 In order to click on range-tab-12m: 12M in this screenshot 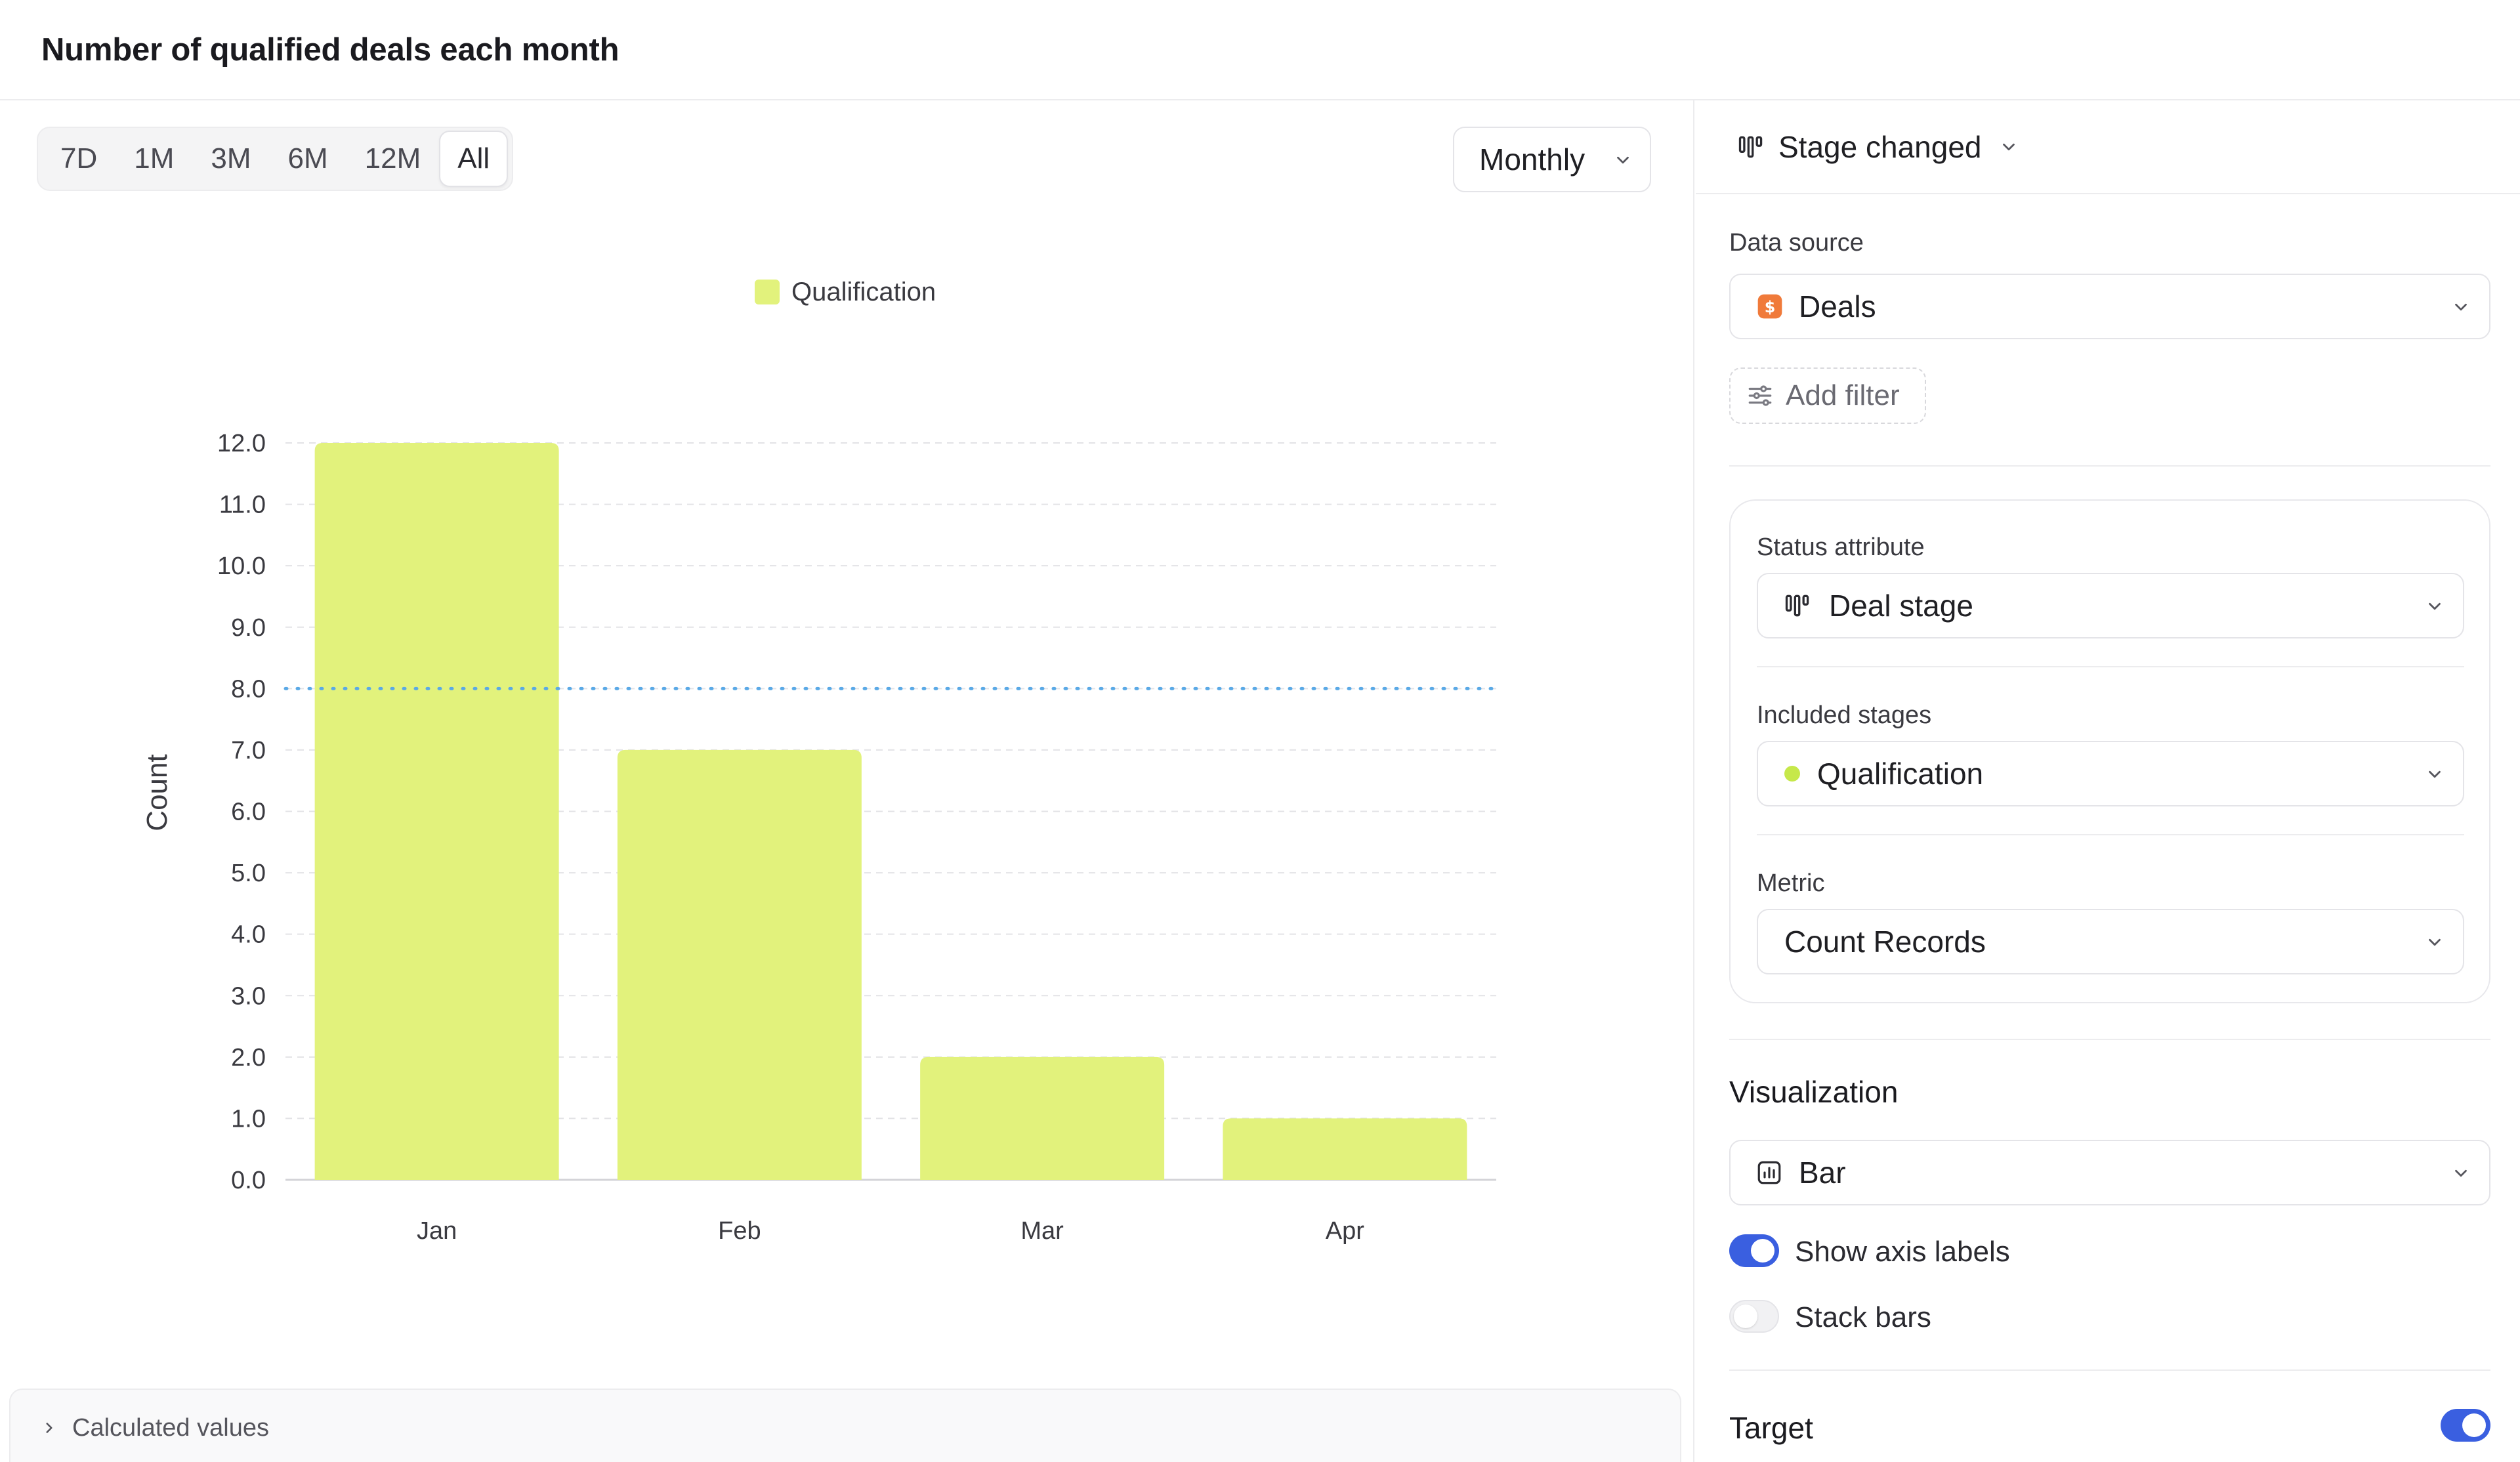, I will do `click(392, 158)`.